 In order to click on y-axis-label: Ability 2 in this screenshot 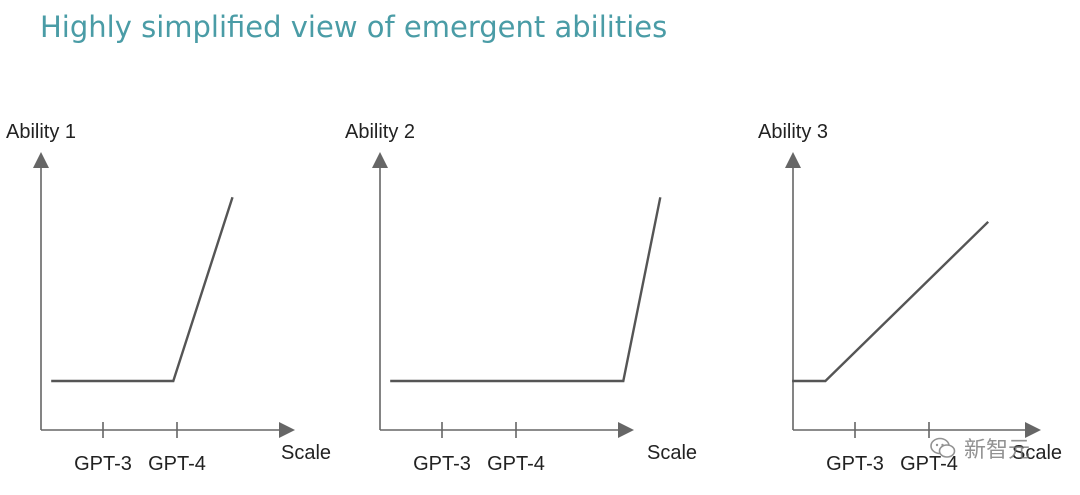, I will do `click(380, 132)`.